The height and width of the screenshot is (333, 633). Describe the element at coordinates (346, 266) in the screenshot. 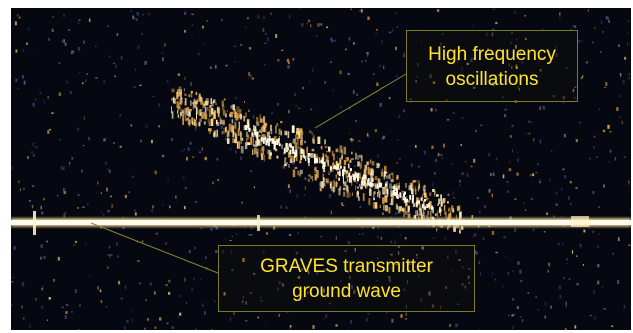

I see `annotation-line: GRAVES transmitter` at that location.